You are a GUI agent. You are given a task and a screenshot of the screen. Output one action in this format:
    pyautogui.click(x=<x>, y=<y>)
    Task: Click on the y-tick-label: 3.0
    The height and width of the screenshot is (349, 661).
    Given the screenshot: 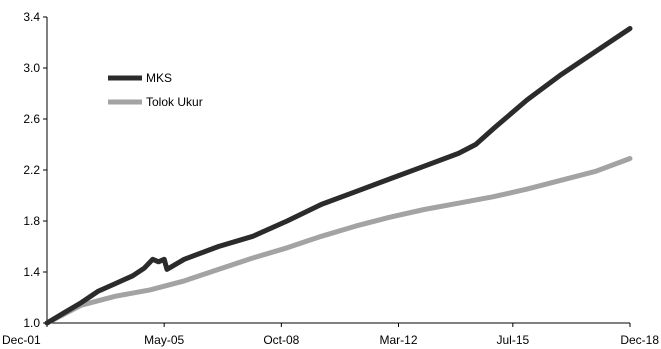 What is the action you would take?
    pyautogui.click(x=31, y=68)
    